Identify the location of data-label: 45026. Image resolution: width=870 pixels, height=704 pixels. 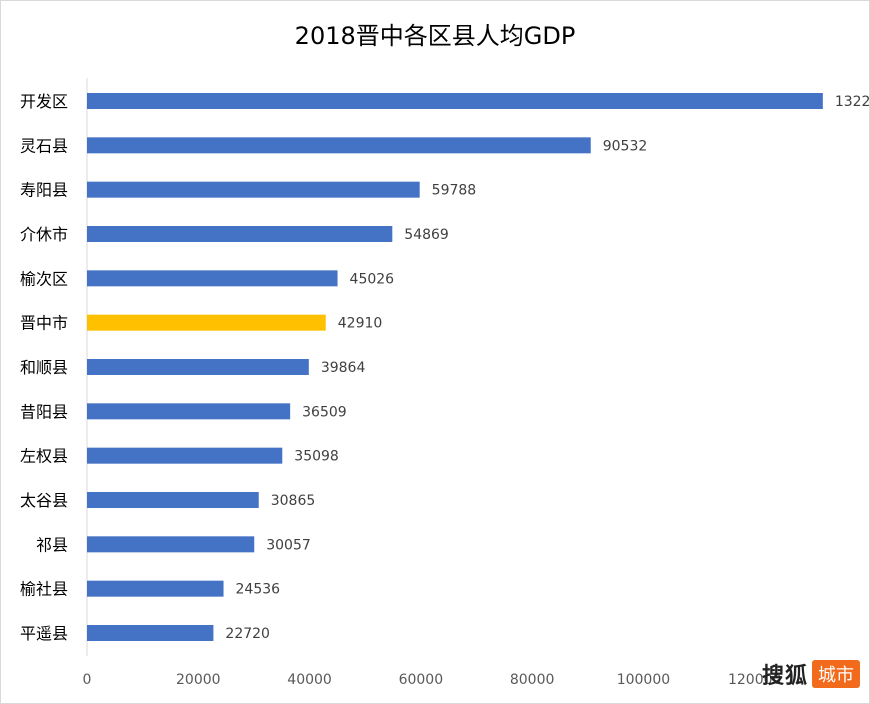
(372, 279).